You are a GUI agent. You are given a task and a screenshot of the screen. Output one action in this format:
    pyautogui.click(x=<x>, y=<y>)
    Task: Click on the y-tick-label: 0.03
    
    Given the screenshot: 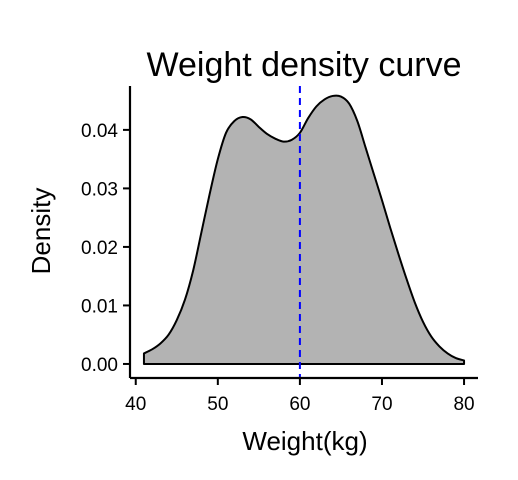 What is the action you would take?
    pyautogui.click(x=99, y=189)
    